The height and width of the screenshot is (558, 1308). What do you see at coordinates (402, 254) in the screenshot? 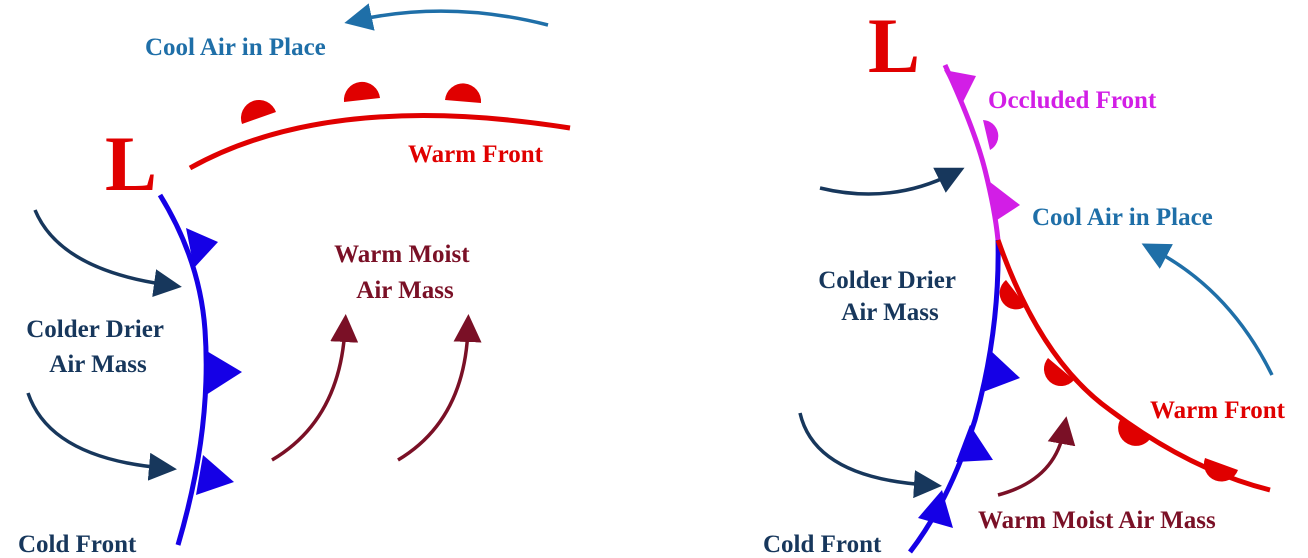
I see `warm-air-line: Warm Moist` at bounding box center [402, 254].